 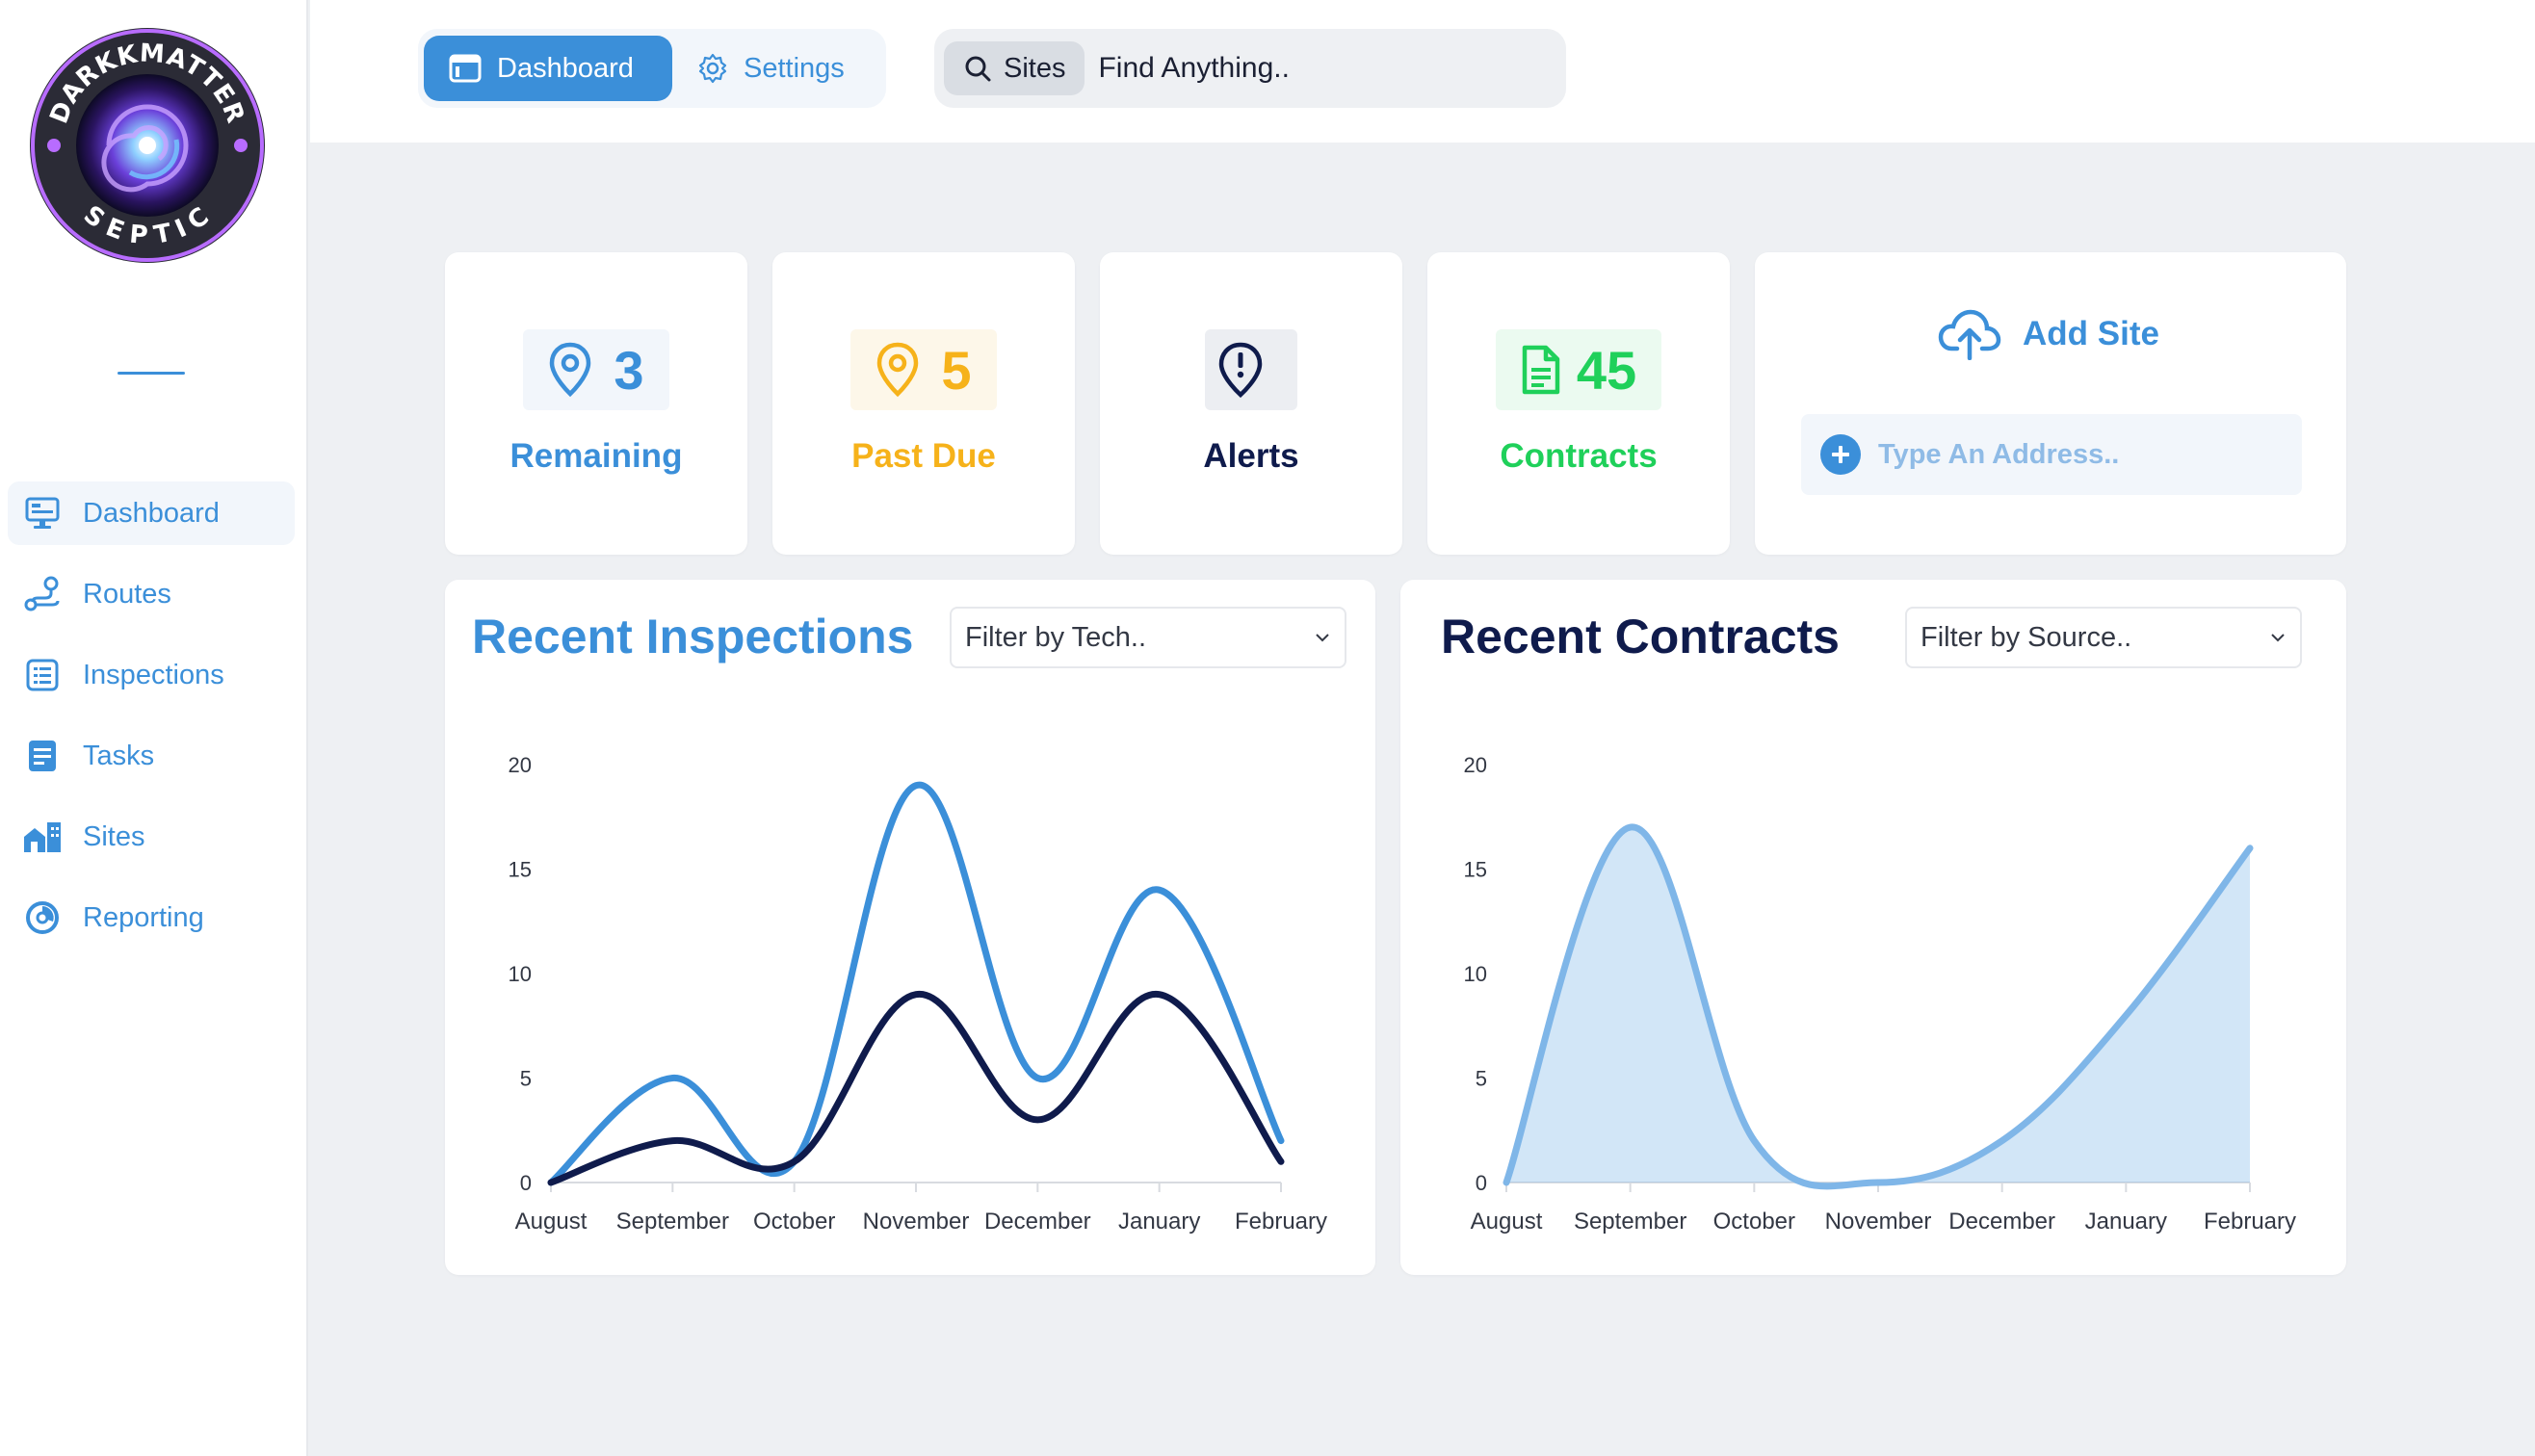 What do you see at coordinates (1310, 68) in the screenshot?
I see `search-input` at bounding box center [1310, 68].